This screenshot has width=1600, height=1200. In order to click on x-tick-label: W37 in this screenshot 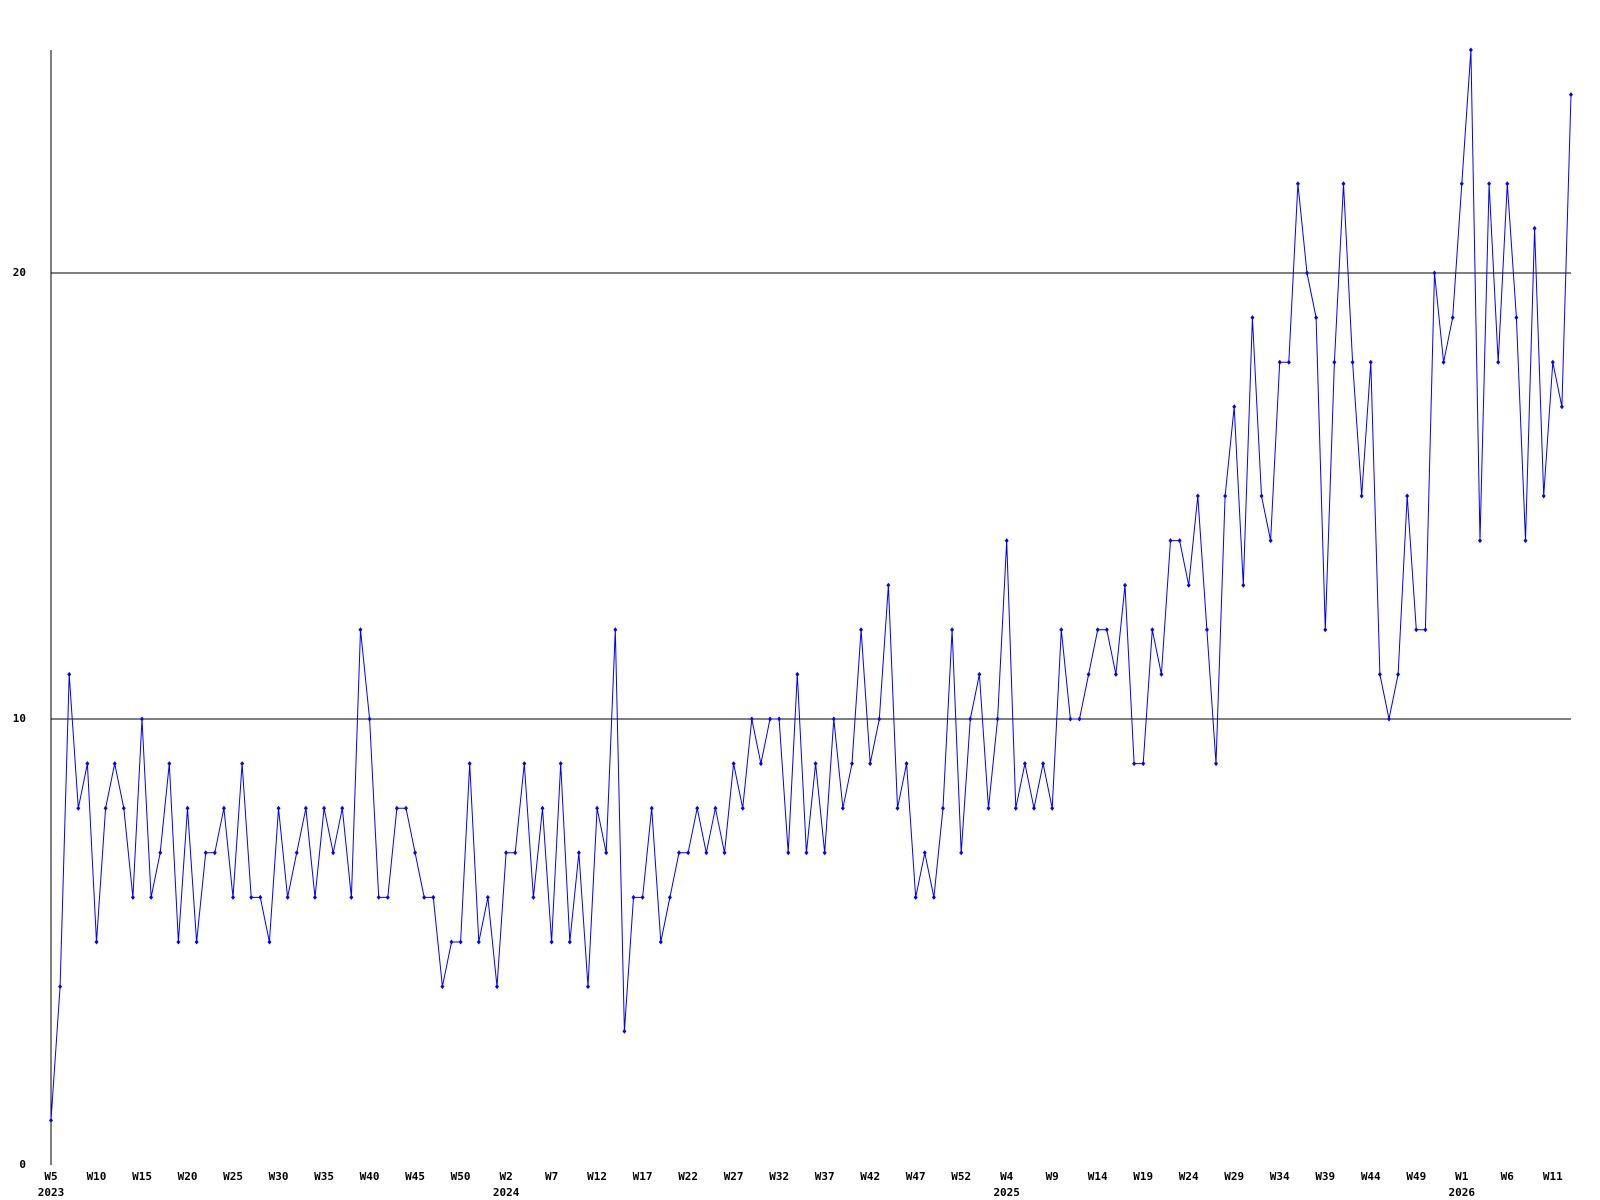, I will do `click(825, 1176)`.